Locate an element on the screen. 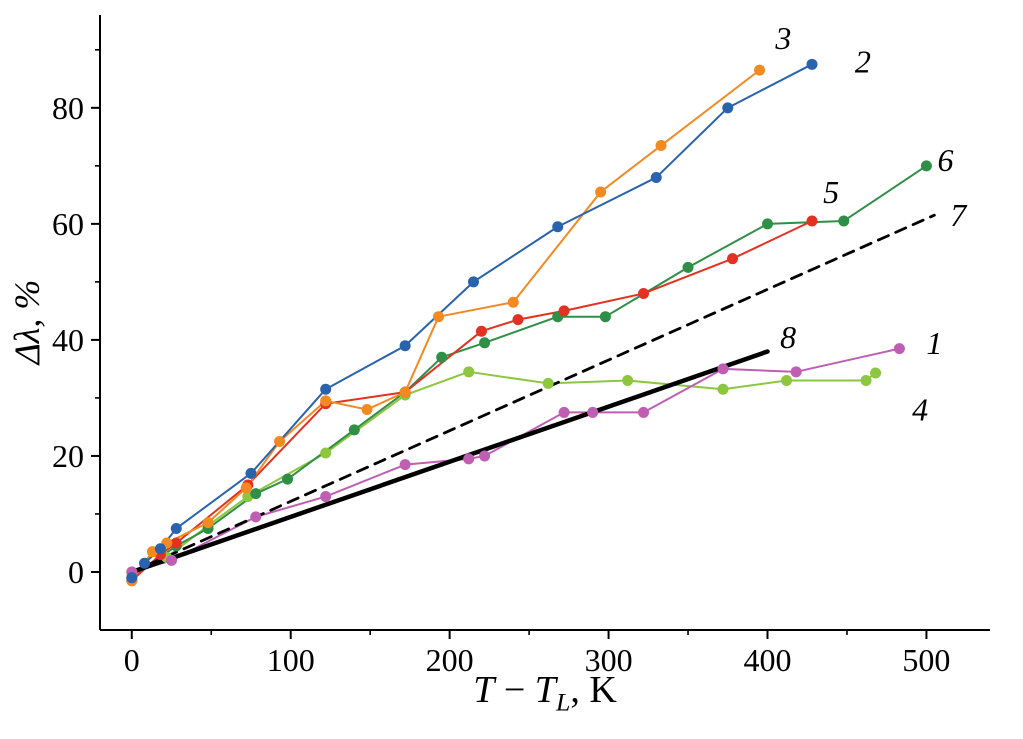 This screenshot has height=739, width=1023. x-axis-label-minus: − is located at coordinates (514, 690).